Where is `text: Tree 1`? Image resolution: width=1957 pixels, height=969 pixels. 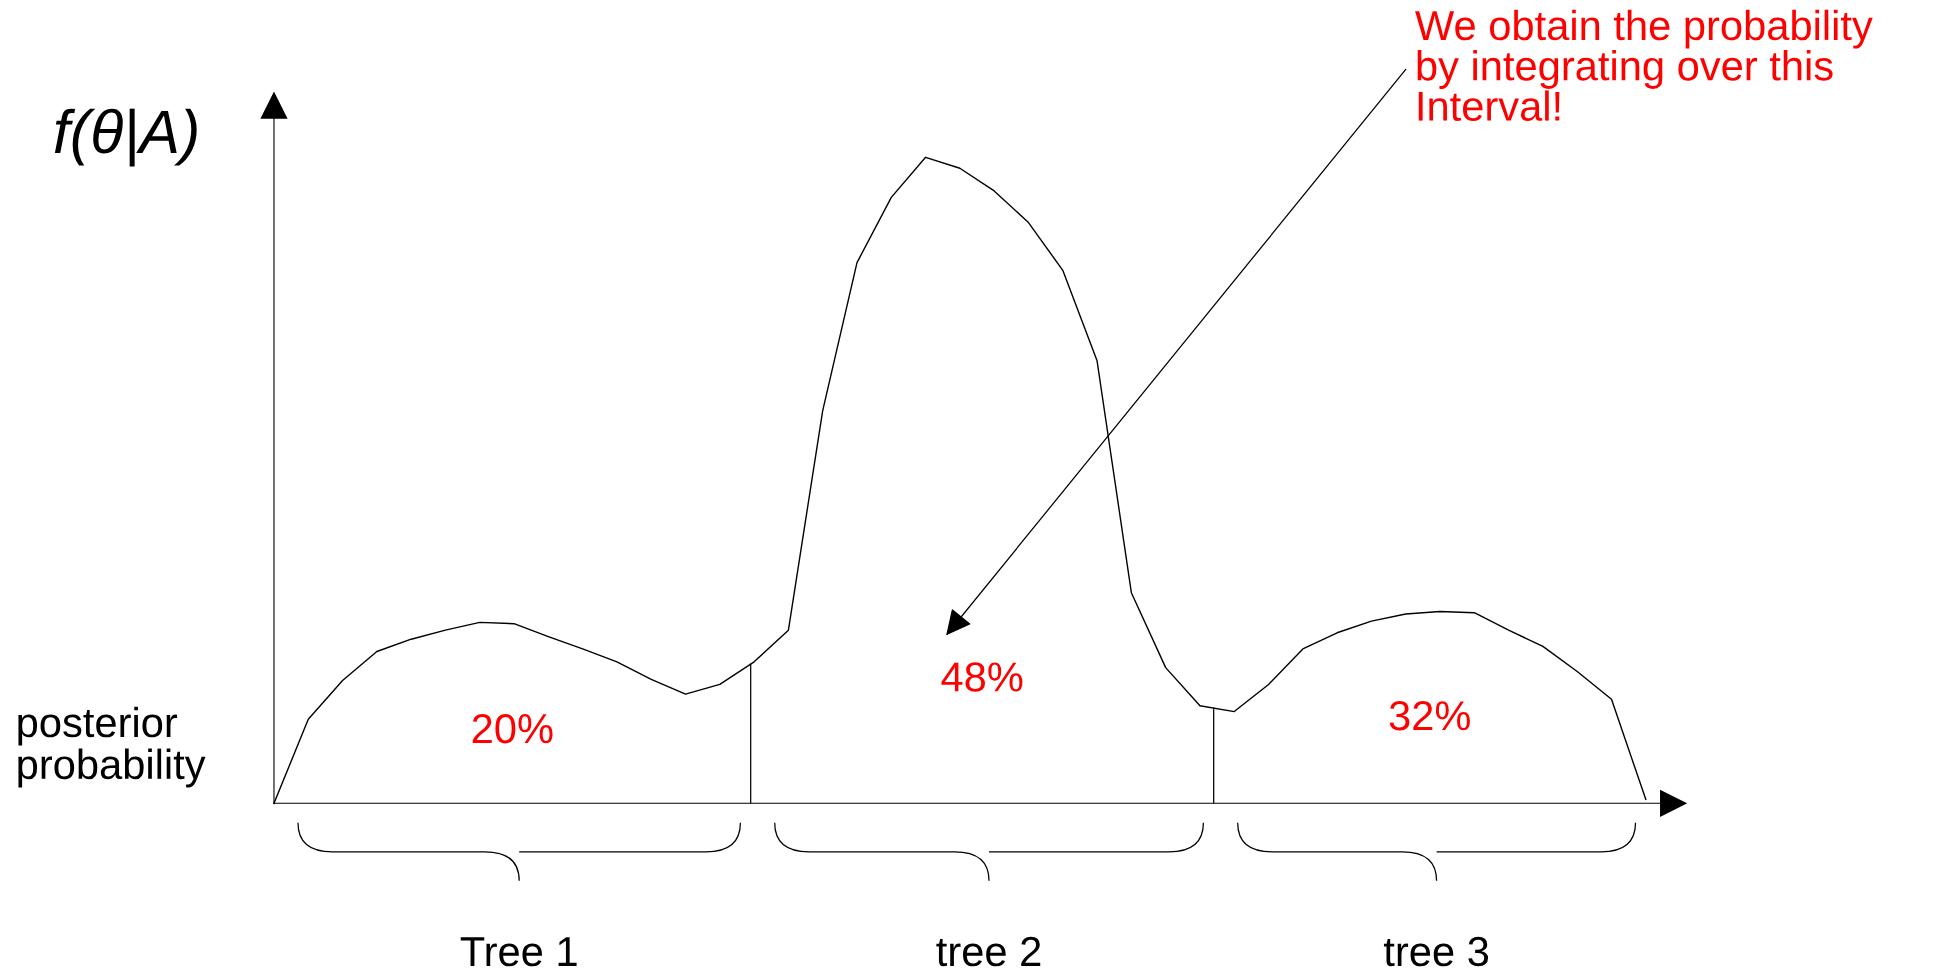 text: Tree 1 is located at coordinates (518, 952).